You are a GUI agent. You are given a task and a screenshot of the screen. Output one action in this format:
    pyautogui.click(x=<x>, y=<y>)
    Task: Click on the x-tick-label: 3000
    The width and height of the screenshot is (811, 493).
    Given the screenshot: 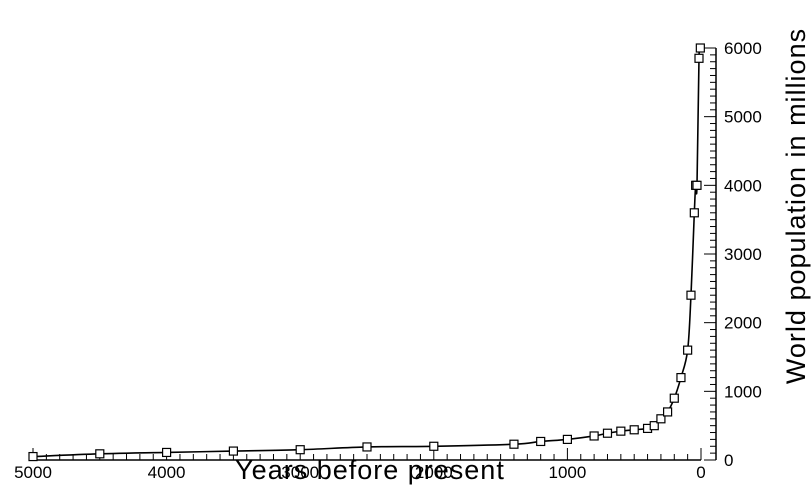 What is the action you would take?
    pyautogui.click(x=300, y=472)
    